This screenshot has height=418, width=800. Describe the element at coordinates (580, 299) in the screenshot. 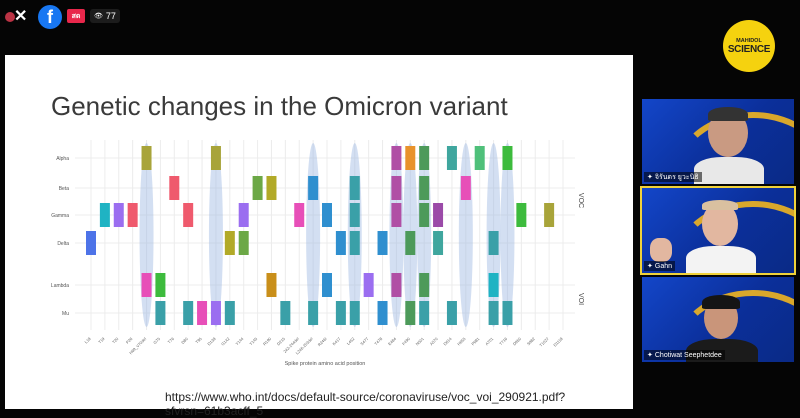

I see `group-label: VOI` at that location.